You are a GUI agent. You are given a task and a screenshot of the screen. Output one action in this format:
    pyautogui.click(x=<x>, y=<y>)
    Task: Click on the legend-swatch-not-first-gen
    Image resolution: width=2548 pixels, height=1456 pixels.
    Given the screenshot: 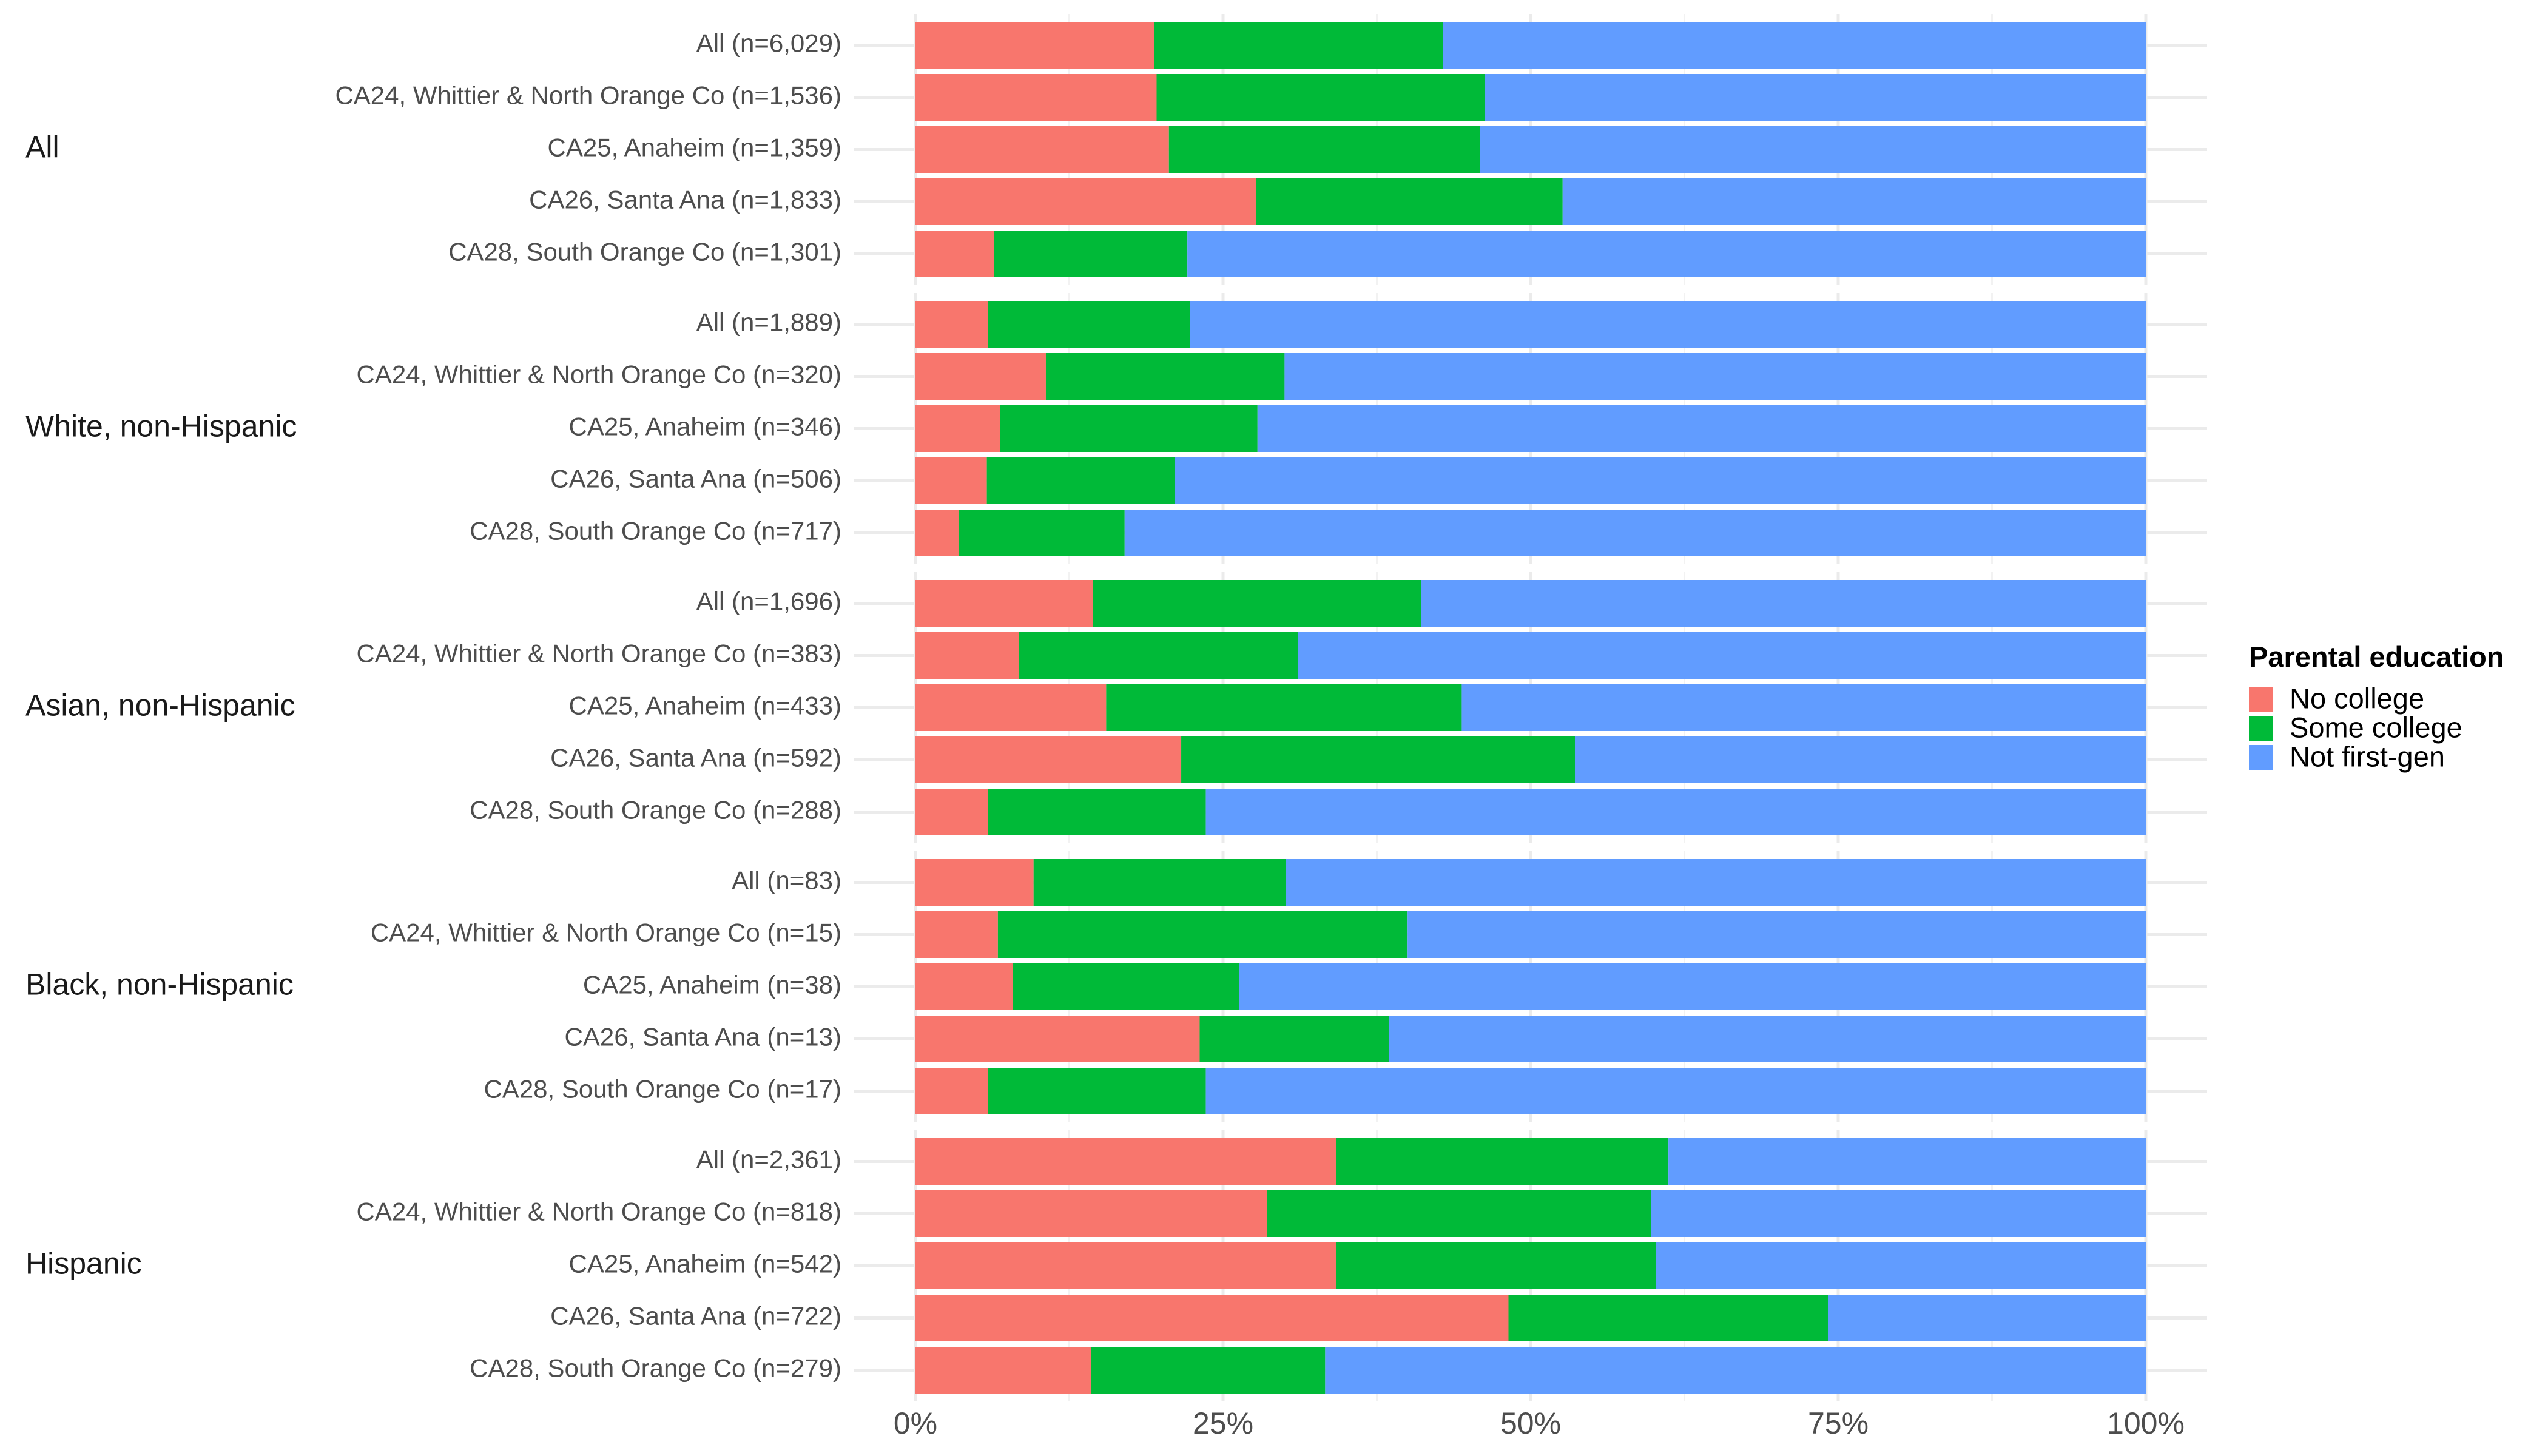 What is the action you would take?
    pyautogui.click(x=2261, y=757)
    